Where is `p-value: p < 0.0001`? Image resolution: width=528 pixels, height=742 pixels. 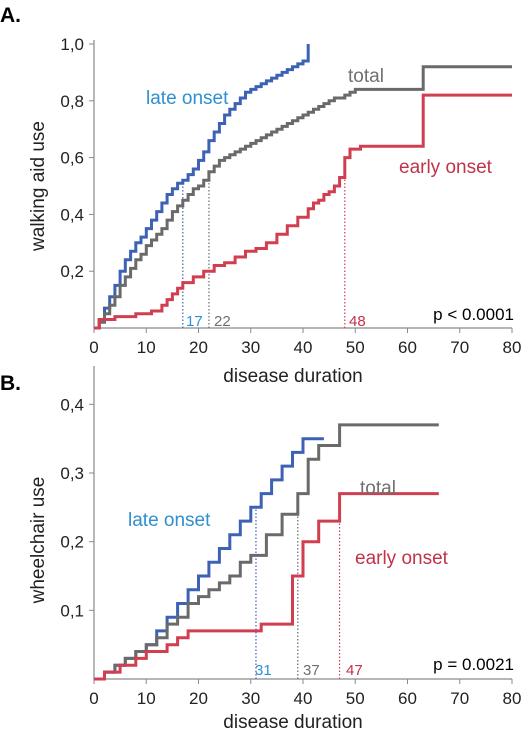 p-value: p < 0.0001 is located at coordinates (473, 314).